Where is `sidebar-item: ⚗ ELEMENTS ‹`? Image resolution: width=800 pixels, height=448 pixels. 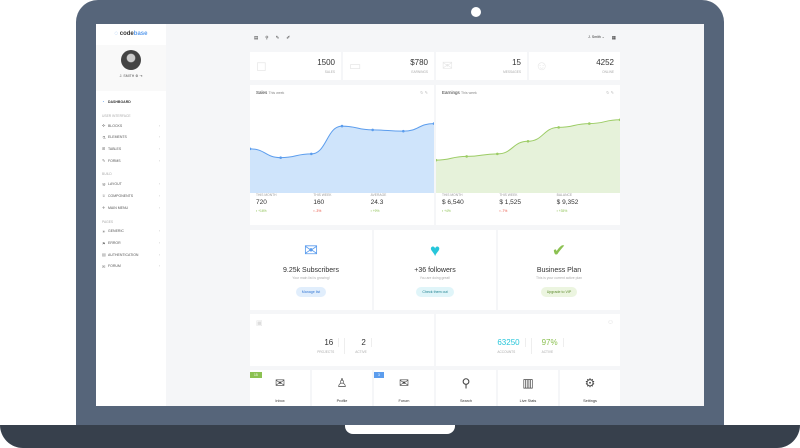 sidebar-item: ⚗ ELEMENTS ‹ is located at coordinates (131, 137).